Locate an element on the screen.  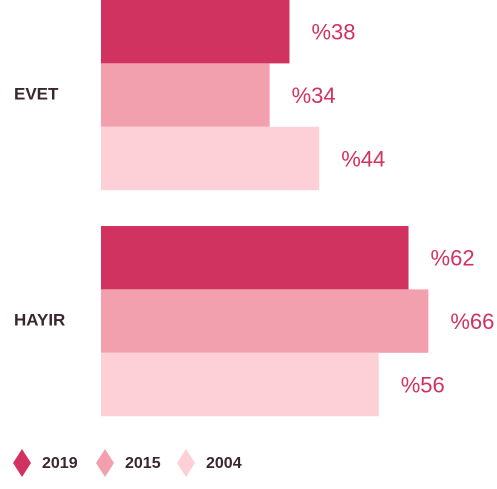
value-label: %66 is located at coordinates (472, 321).